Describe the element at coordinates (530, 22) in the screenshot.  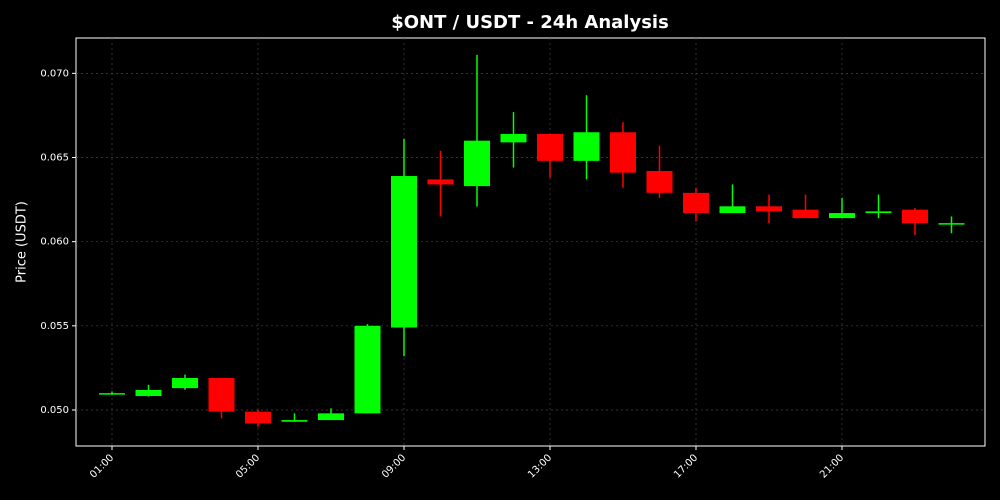
I see `chart-title: $ONT / USDT - 24h Analysis` at that location.